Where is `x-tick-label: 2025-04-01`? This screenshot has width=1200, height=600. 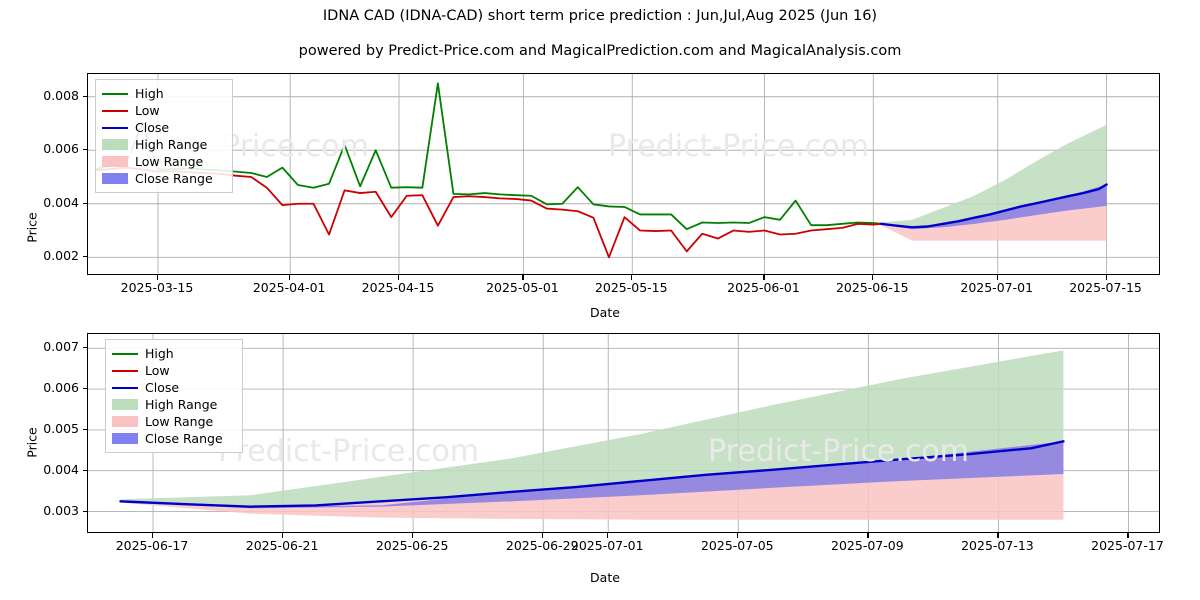 x-tick-label: 2025-04-01 is located at coordinates (289, 287).